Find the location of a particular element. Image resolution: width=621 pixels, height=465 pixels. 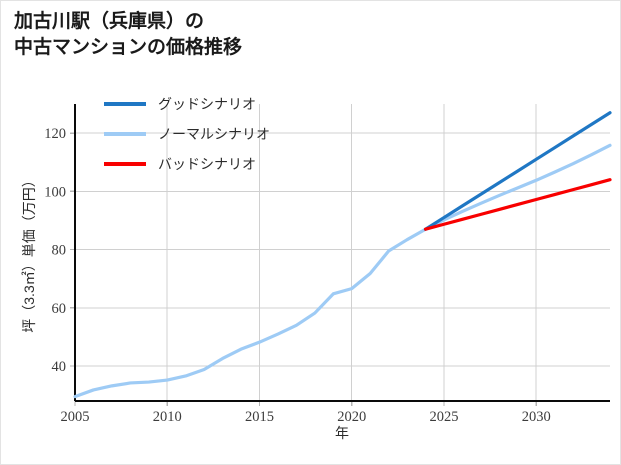

legend-label: バッドシナリオ is located at coordinates (207, 164).